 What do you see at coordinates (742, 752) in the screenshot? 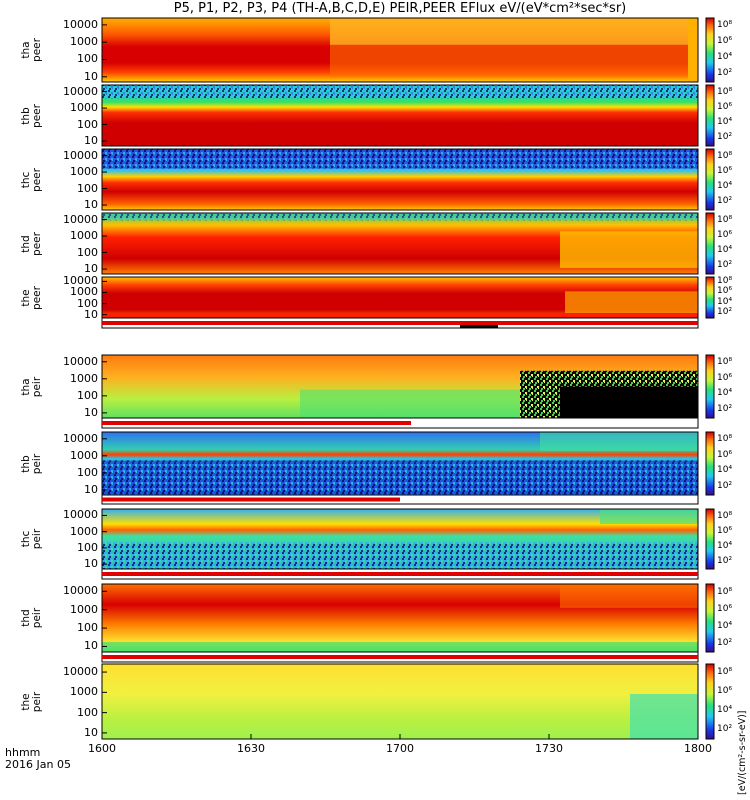
I see `colorbar-unit-label: [eV/(cm²-s-sr-eV)]` at bounding box center [742, 752].